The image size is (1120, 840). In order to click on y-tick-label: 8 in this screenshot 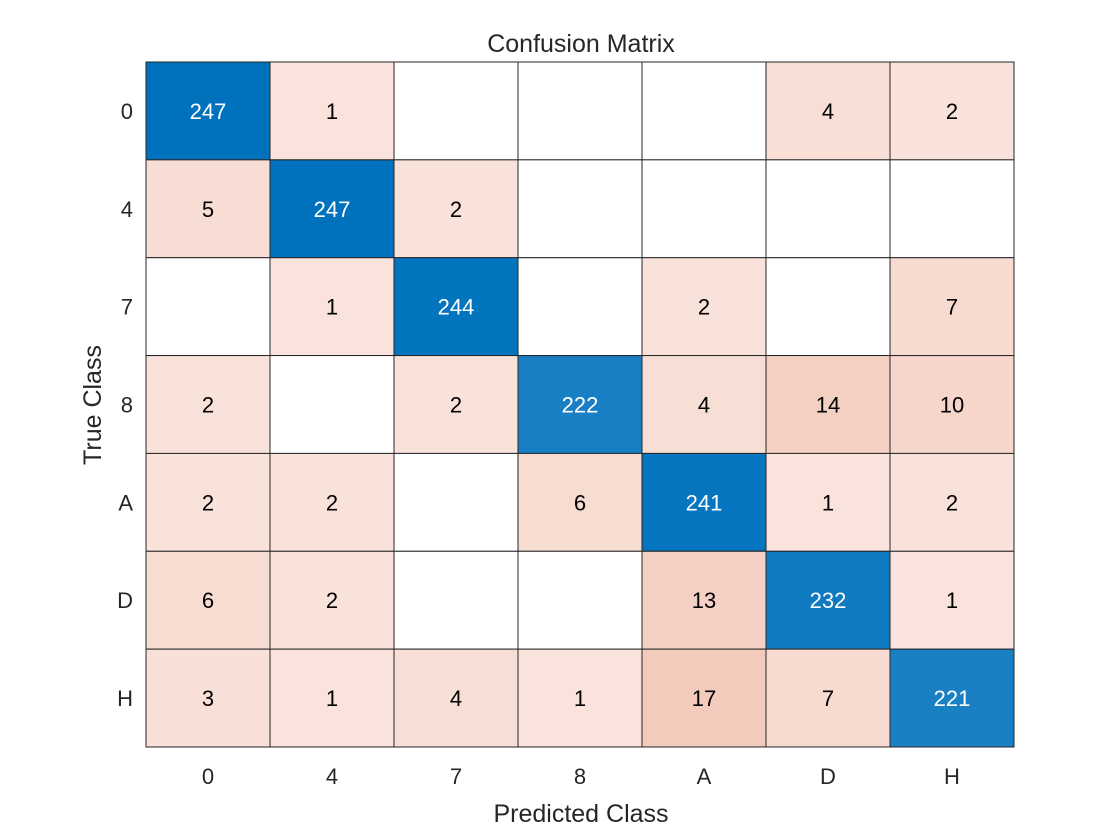, I will do `click(127, 405)`.